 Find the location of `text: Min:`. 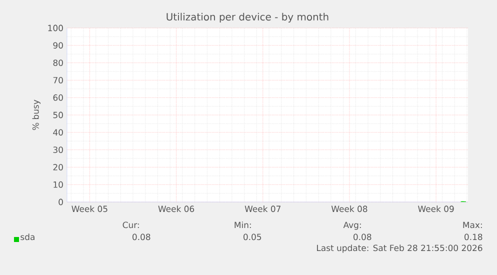

text: Min: is located at coordinates (242, 225).